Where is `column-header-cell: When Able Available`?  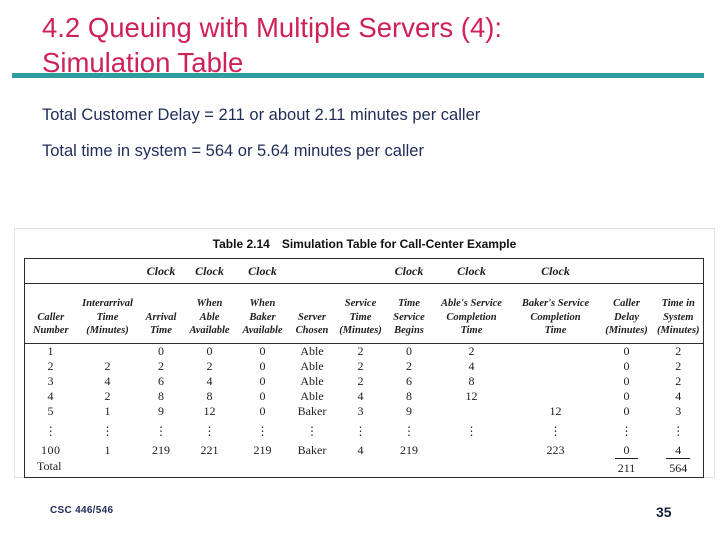 column-header-cell: When Able Available is located at coordinates (209, 313).